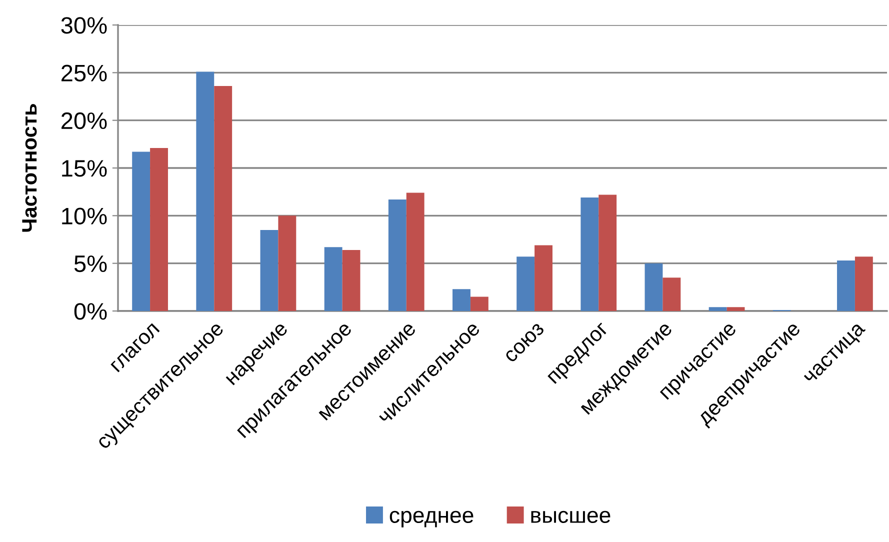 This screenshot has width=889, height=542. Describe the element at coordinates (29, 168) in the screenshot. I see `y-axis-title: Частотность` at that location.